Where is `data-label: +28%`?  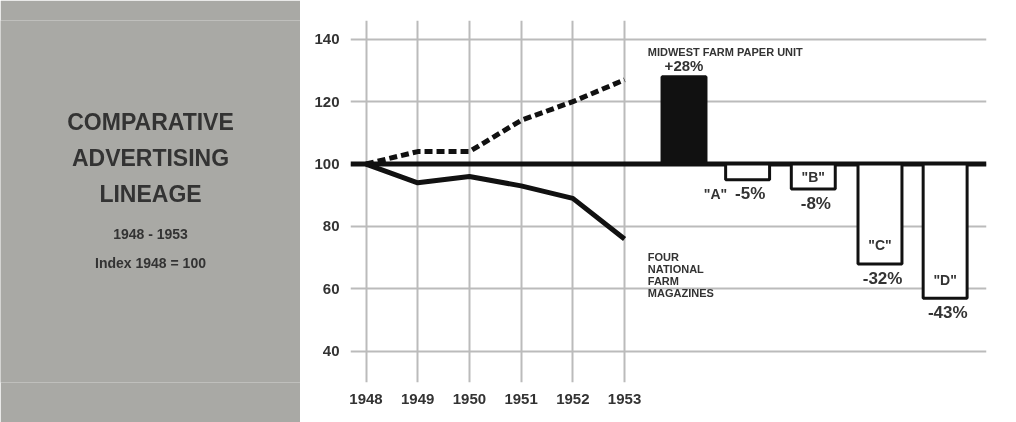 data-label: +28% is located at coordinates (684, 65).